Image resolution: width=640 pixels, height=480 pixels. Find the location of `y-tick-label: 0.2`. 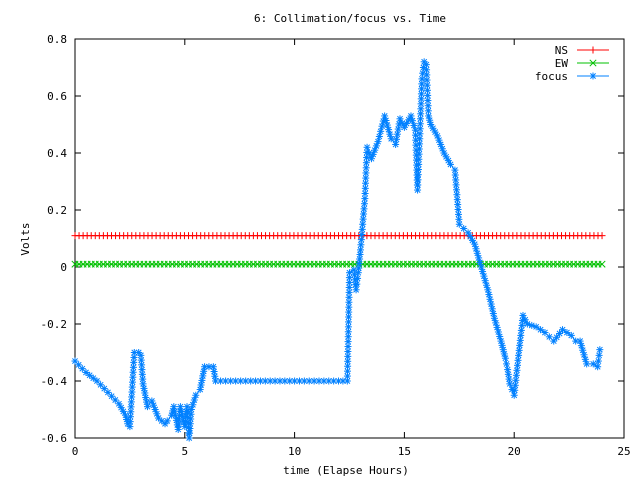

y-tick-label: 0.2 is located at coordinates (57, 210).